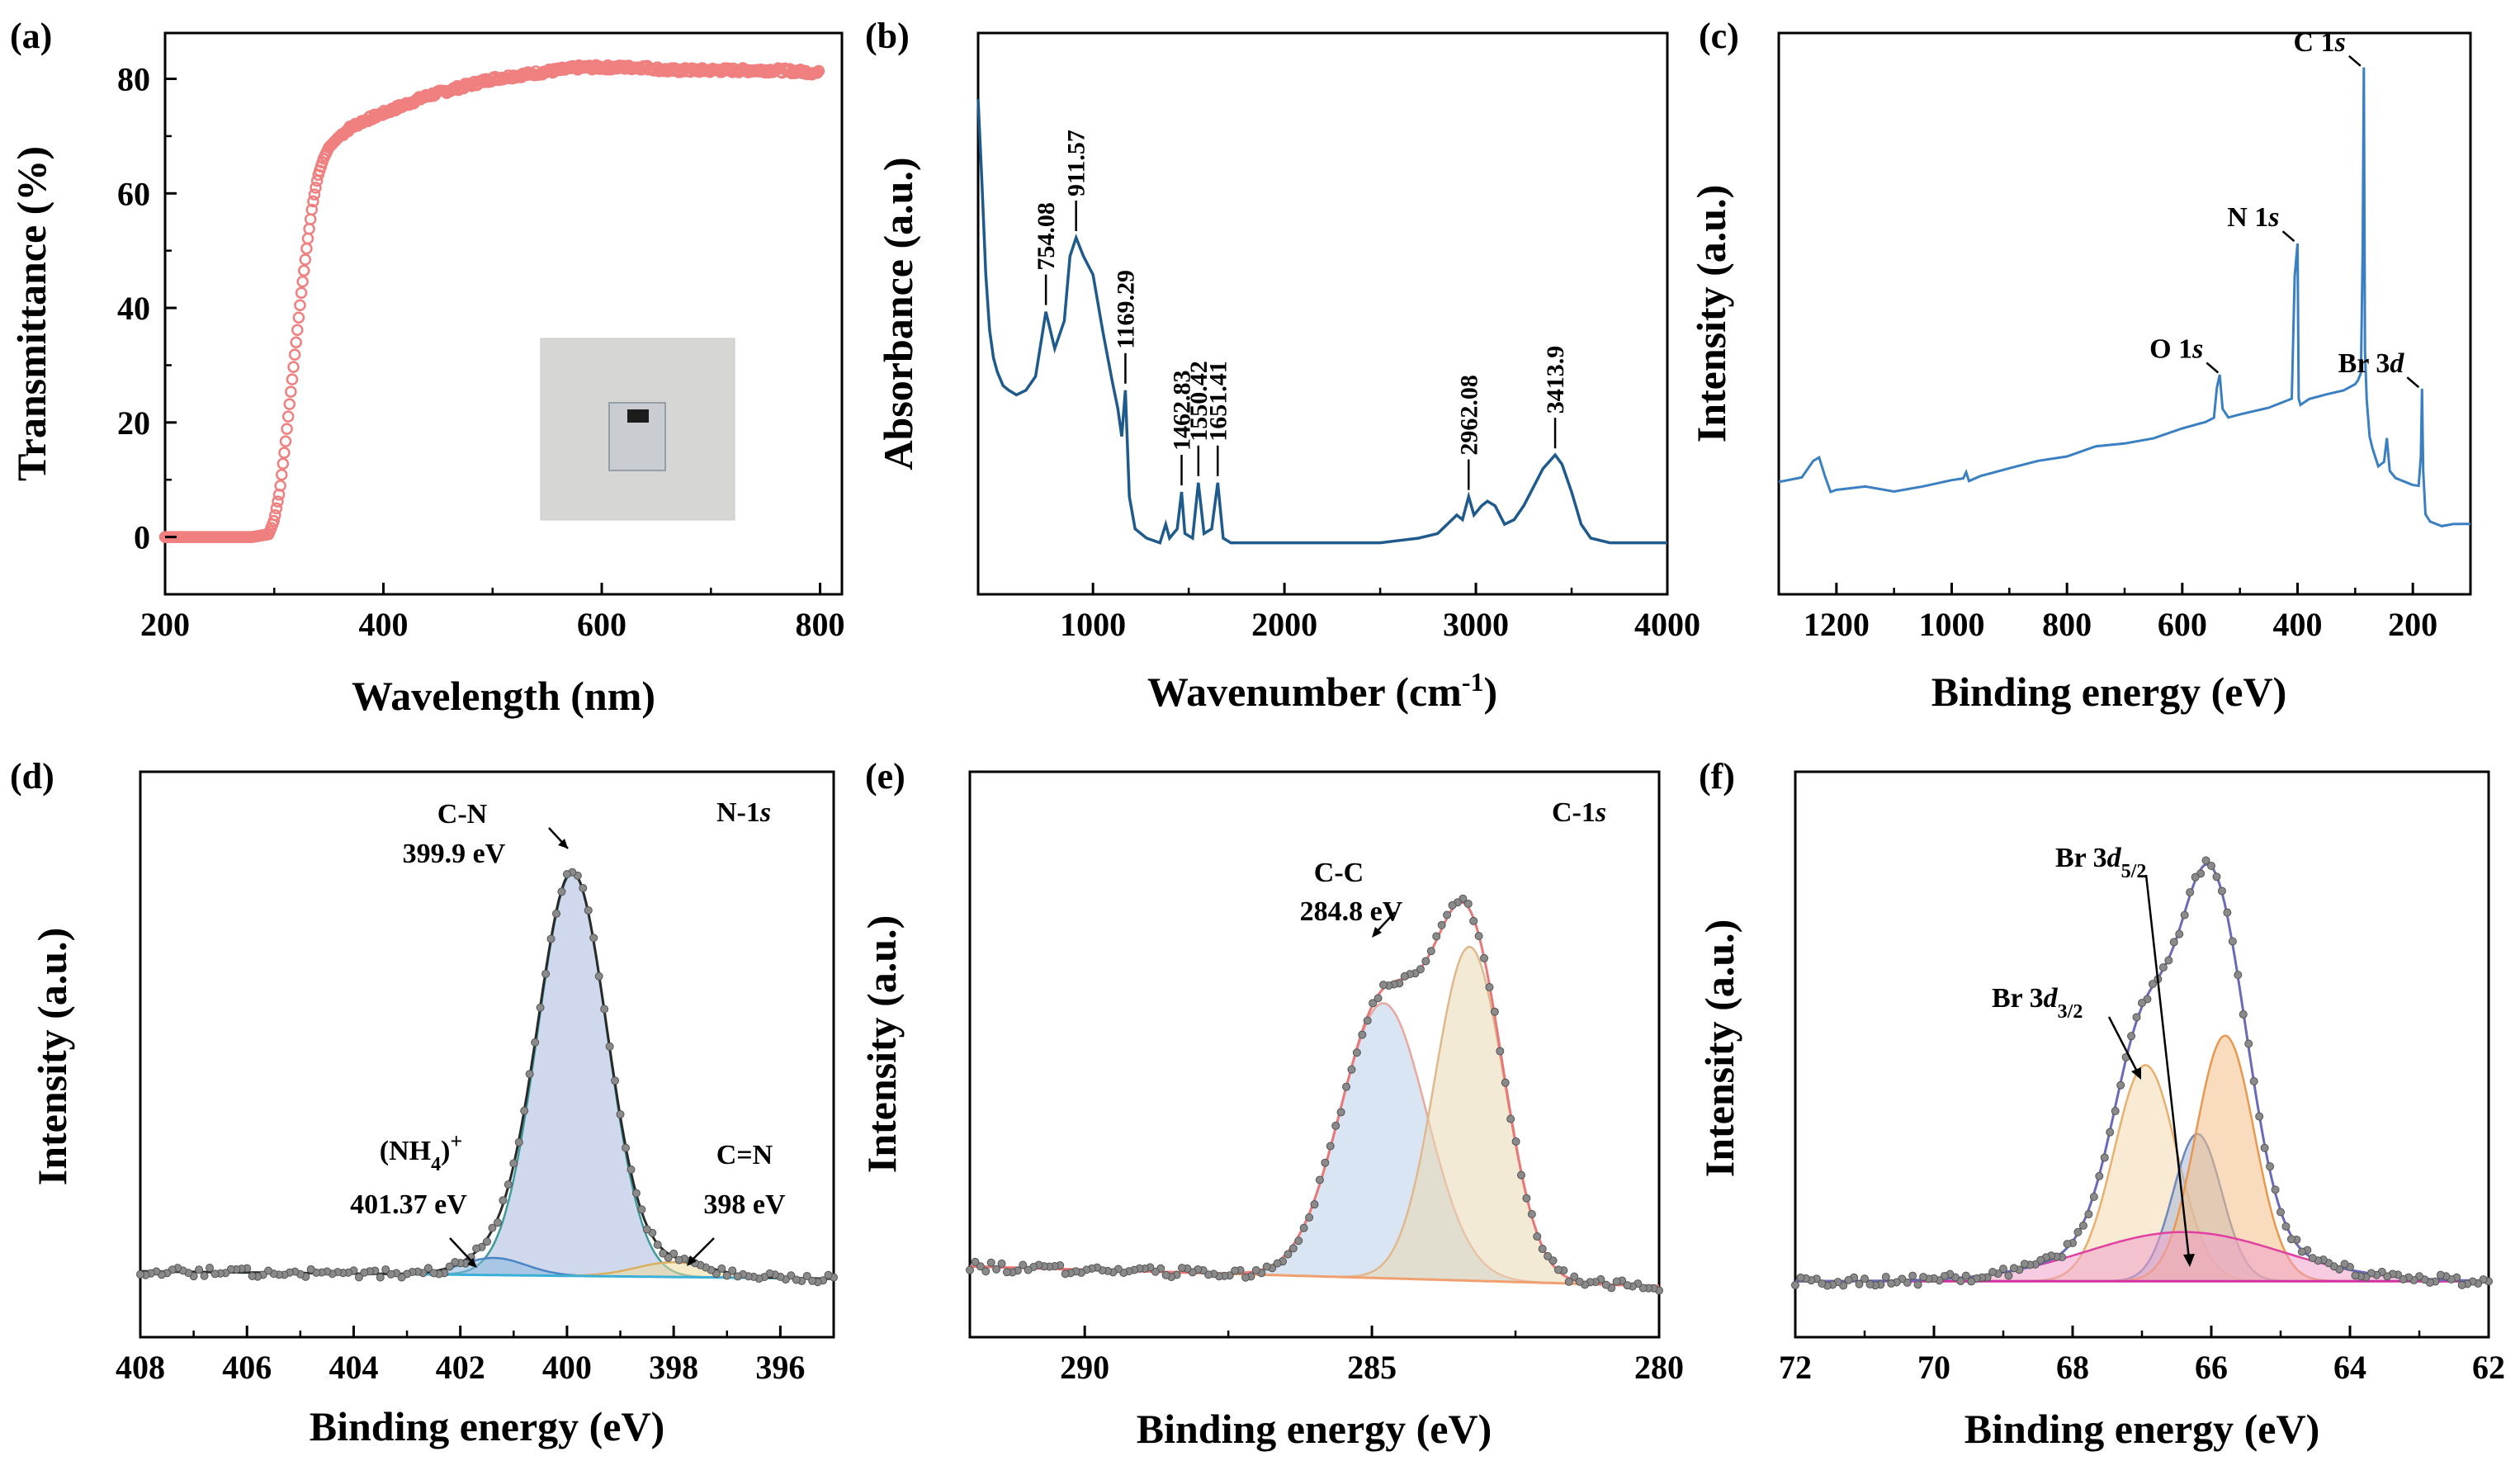 Image resolution: width=2520 pixels, height=1475 pixels. What do you see at coordinates (2100, 862) in the screenshot?
I see `annotation-br-3d52-label: Br 3d5/2` at bounding box center [2100, 862].